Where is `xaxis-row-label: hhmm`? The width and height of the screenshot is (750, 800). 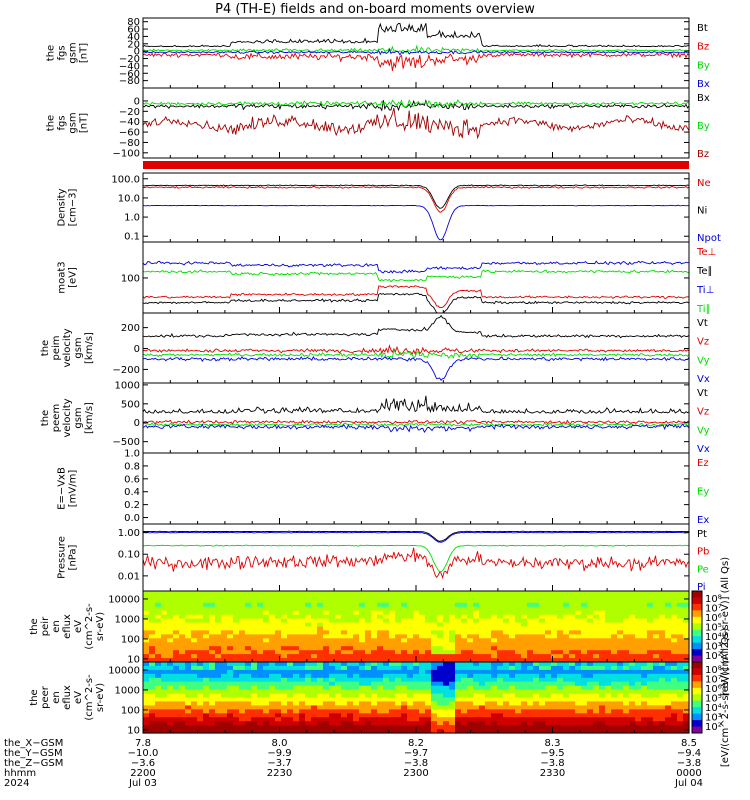
xaxis-row-label: hhmm is located at coordinates (20, 773).